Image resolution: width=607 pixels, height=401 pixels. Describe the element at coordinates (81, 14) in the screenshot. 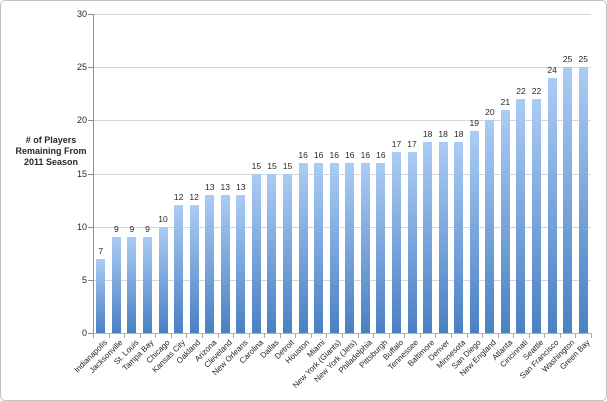

I see `y-tick-label: 30` at that location.